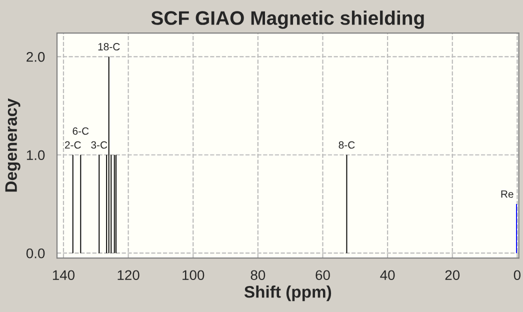 This screenshot has width=523, height=312. What do you see at coordinates (323, 275) in the screenshot?
I see `x-tick-label: 60` at bounding box center [323, 275].